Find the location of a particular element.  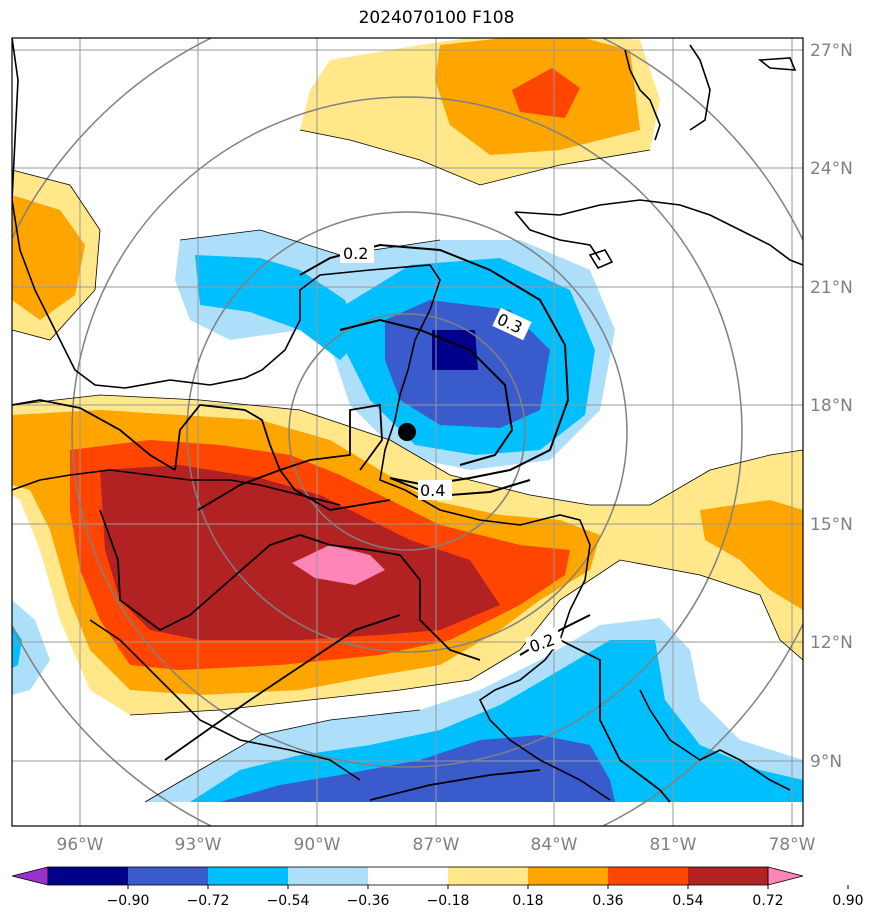

blue-region-sw is located at coordinates (17, 646).